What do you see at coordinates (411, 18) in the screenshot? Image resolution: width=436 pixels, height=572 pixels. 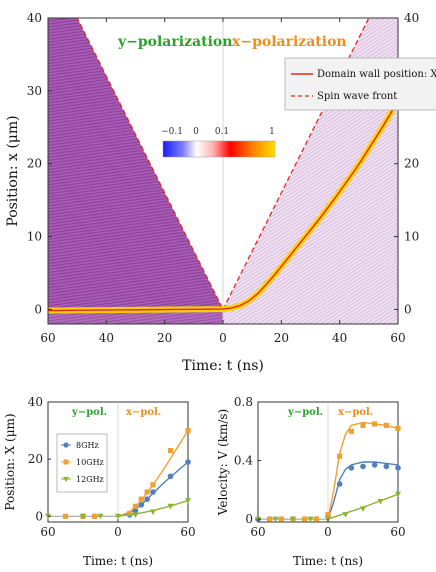 I see `main-y-tick-label-right-4: 40` at bounding box center [411, 18].